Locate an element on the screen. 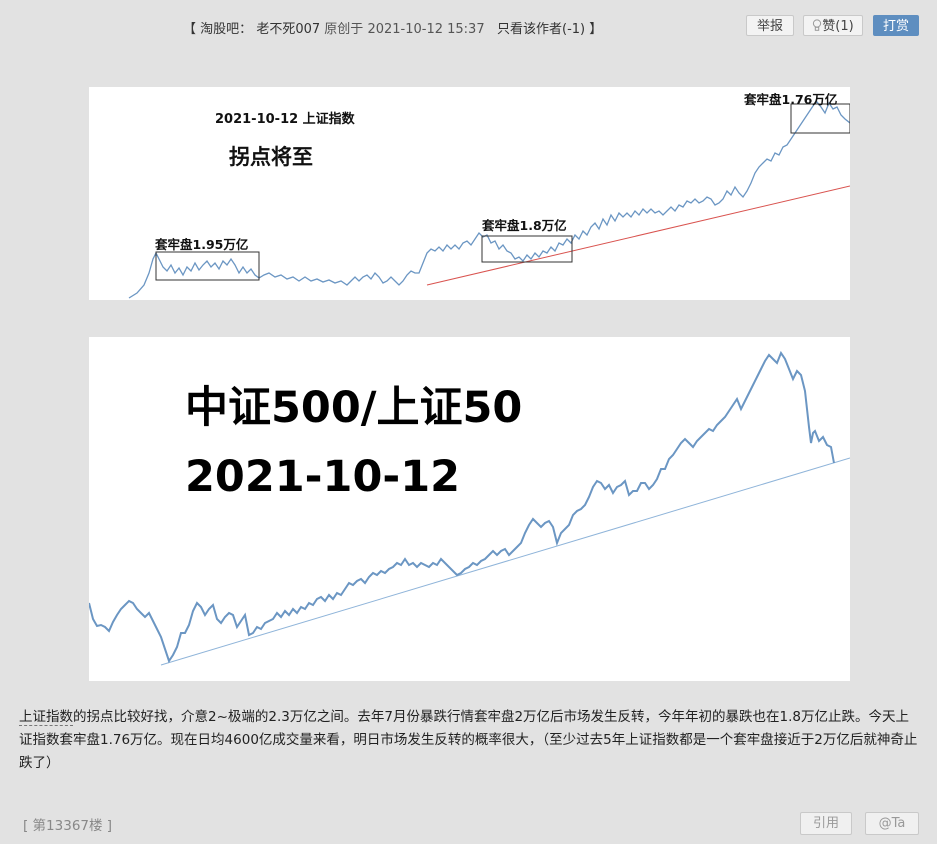  posted-label: 原创于 is located at coordinates (344, 29).